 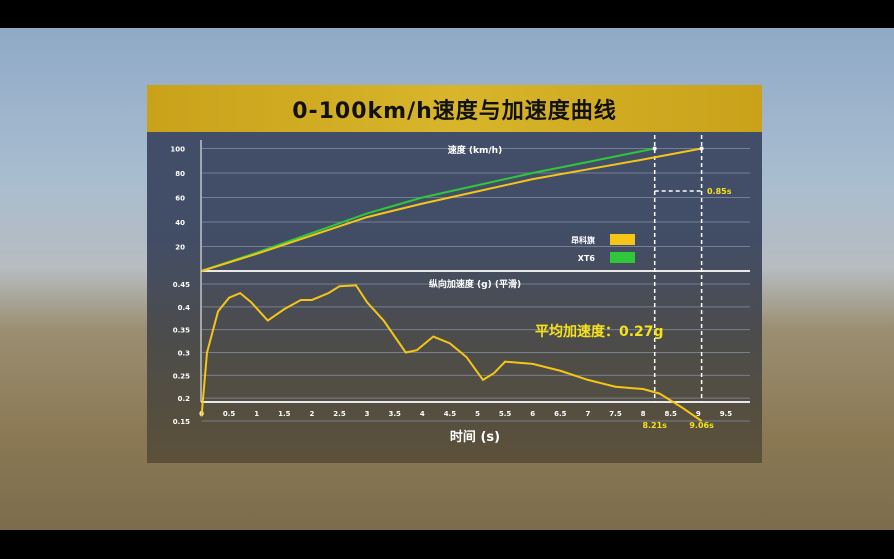 What do you see at coordinates (256, 414) in the screenshot?
I see `x-tick-label: 1` at bounding box center [256, 414].